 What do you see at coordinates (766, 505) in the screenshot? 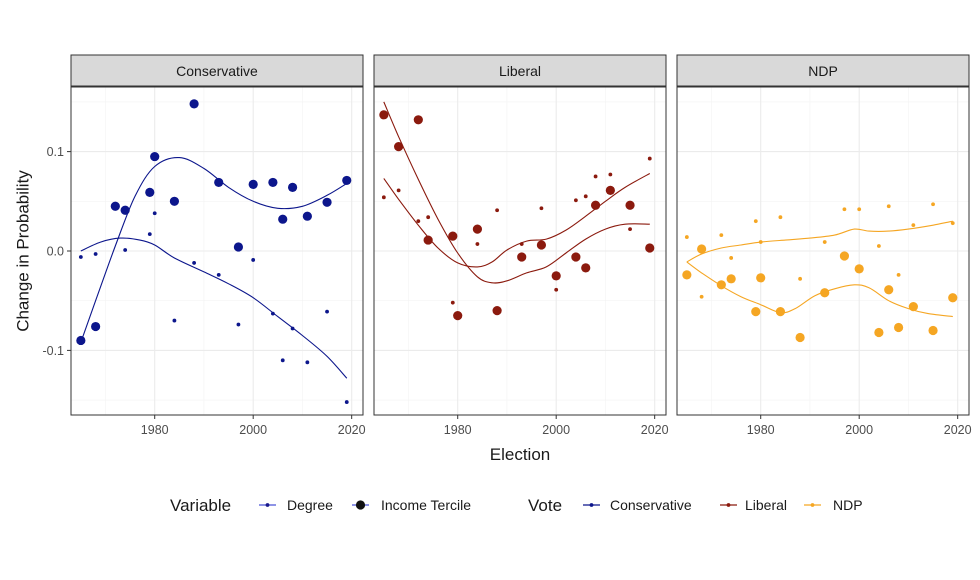
I see `legend-label-liberal: Liberal` at bounding box center [766, 505].